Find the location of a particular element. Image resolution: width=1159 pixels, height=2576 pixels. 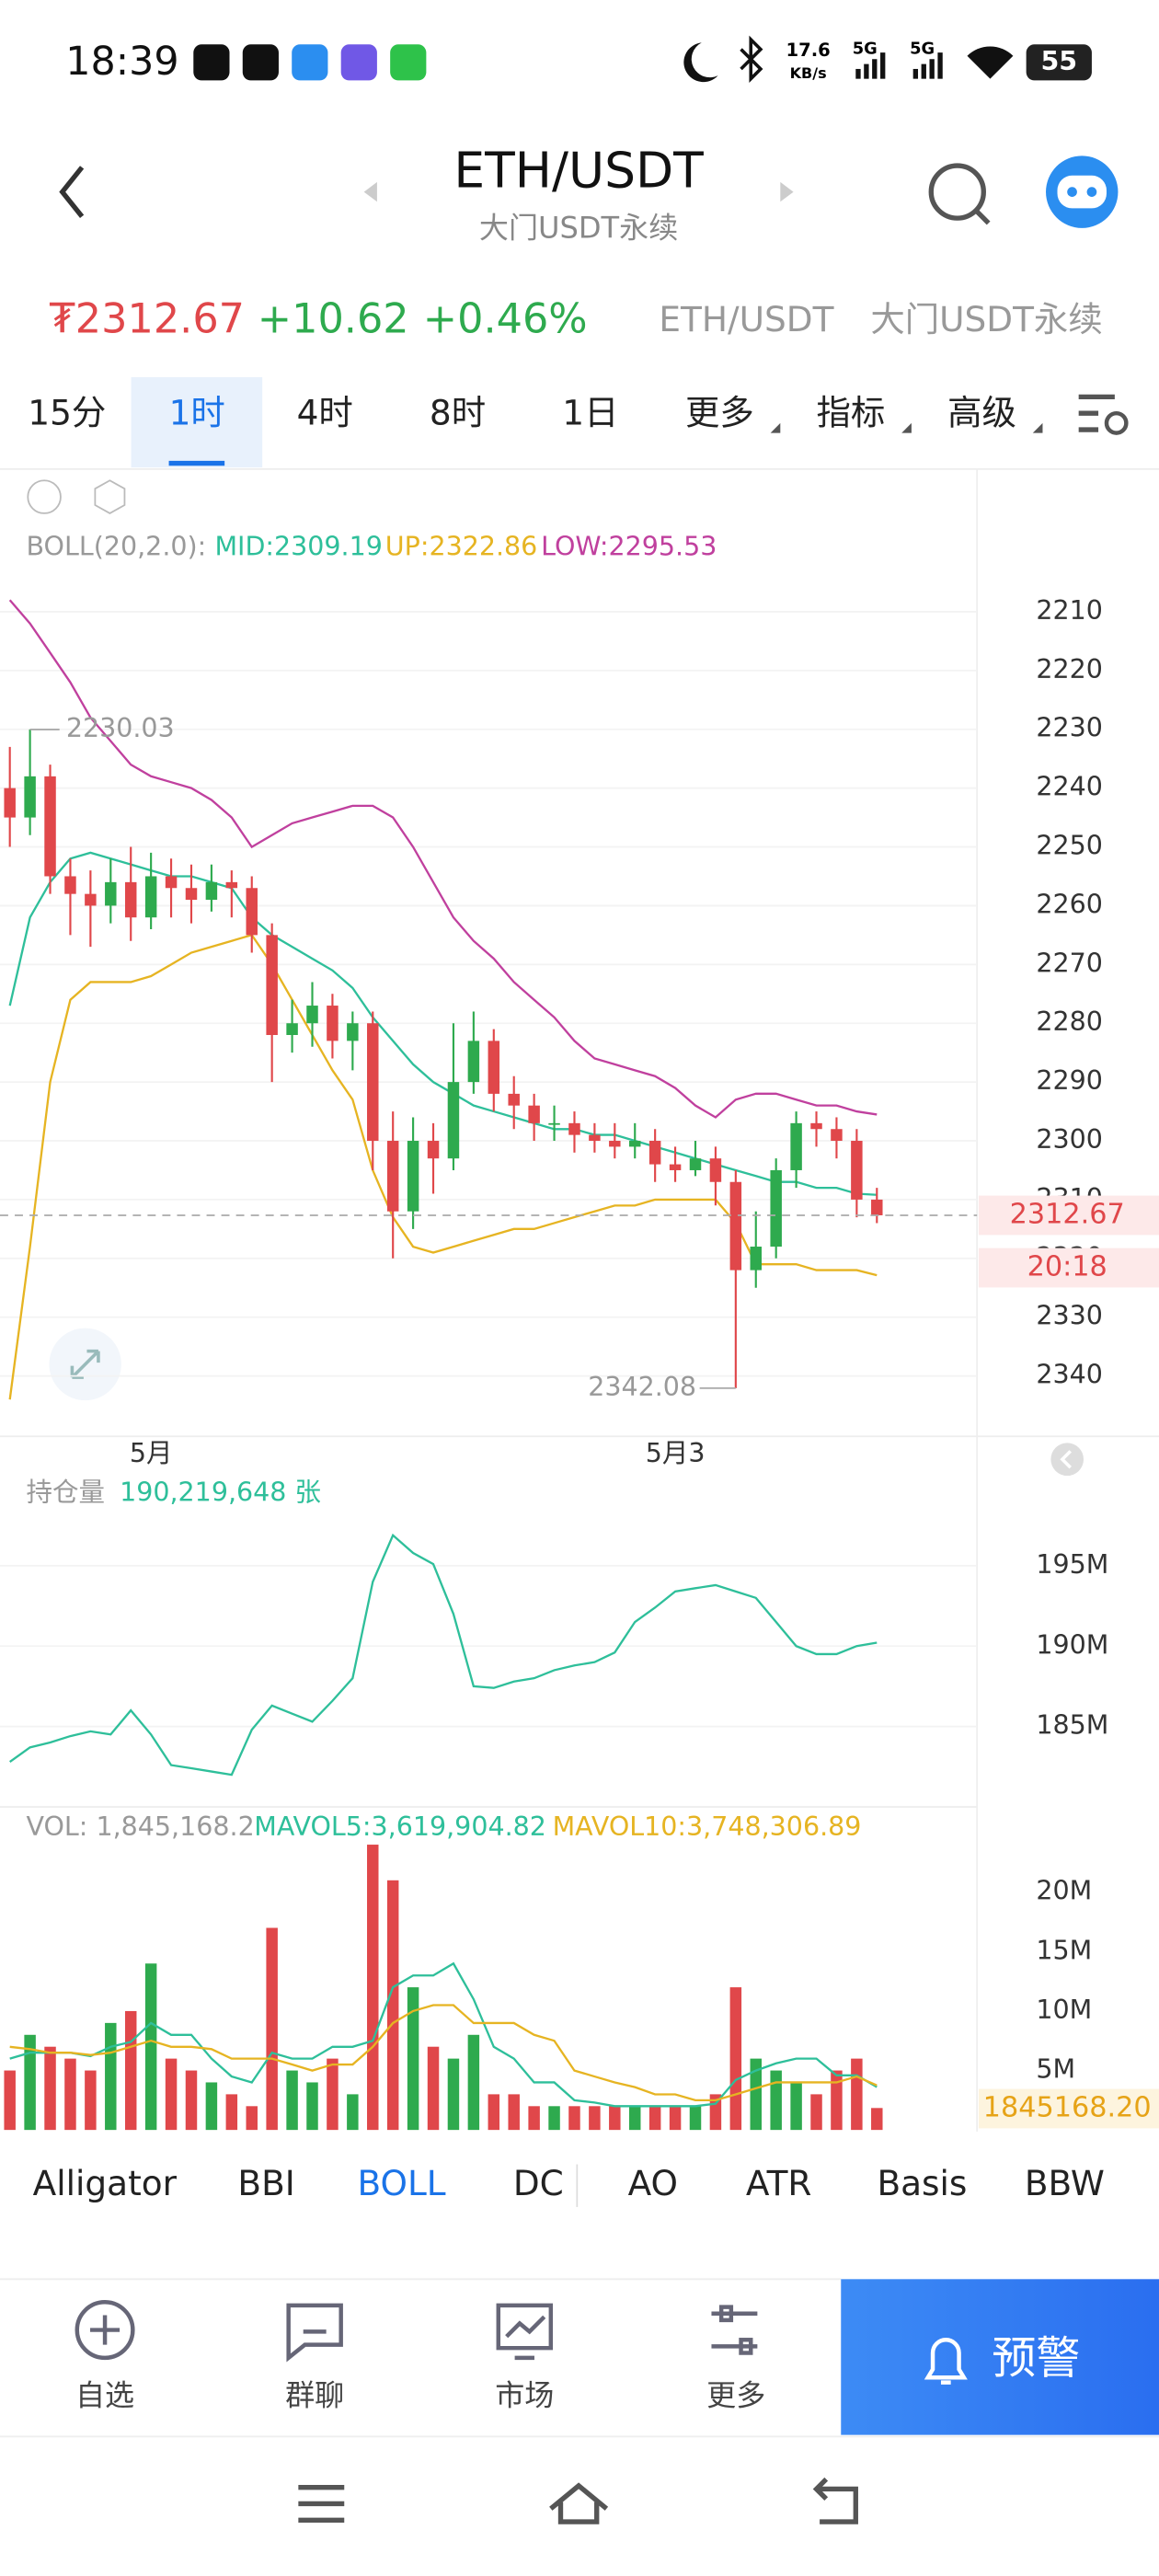

indicator-tab: ATR is located at coordinates (779, 2183).